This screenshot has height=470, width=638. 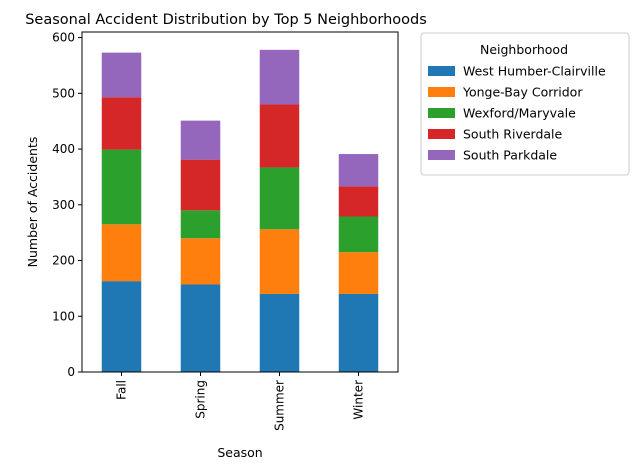 I want to click on bar-winter-yonge-bay-corridor, so click(x=358, y=273).